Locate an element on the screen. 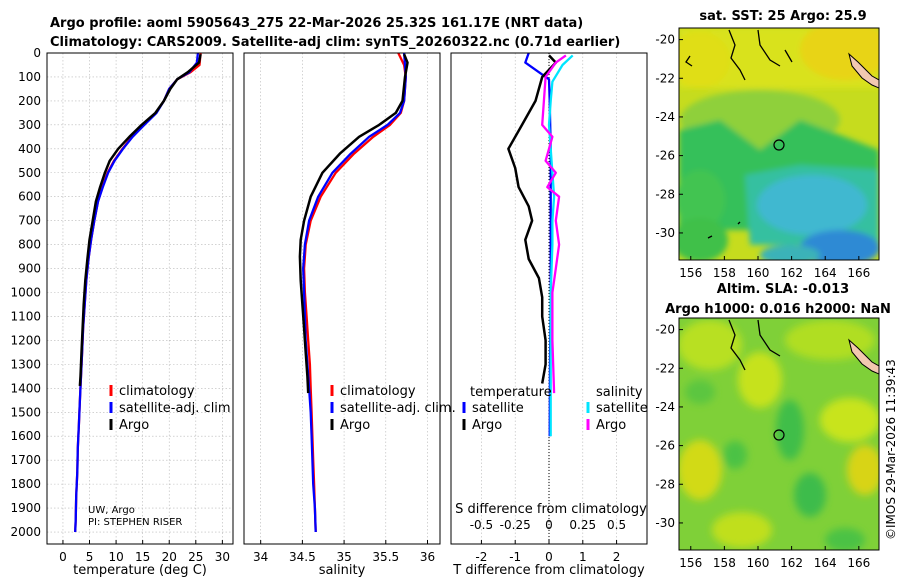  y-tick-label: 200 is located at coordinates (29, 101).